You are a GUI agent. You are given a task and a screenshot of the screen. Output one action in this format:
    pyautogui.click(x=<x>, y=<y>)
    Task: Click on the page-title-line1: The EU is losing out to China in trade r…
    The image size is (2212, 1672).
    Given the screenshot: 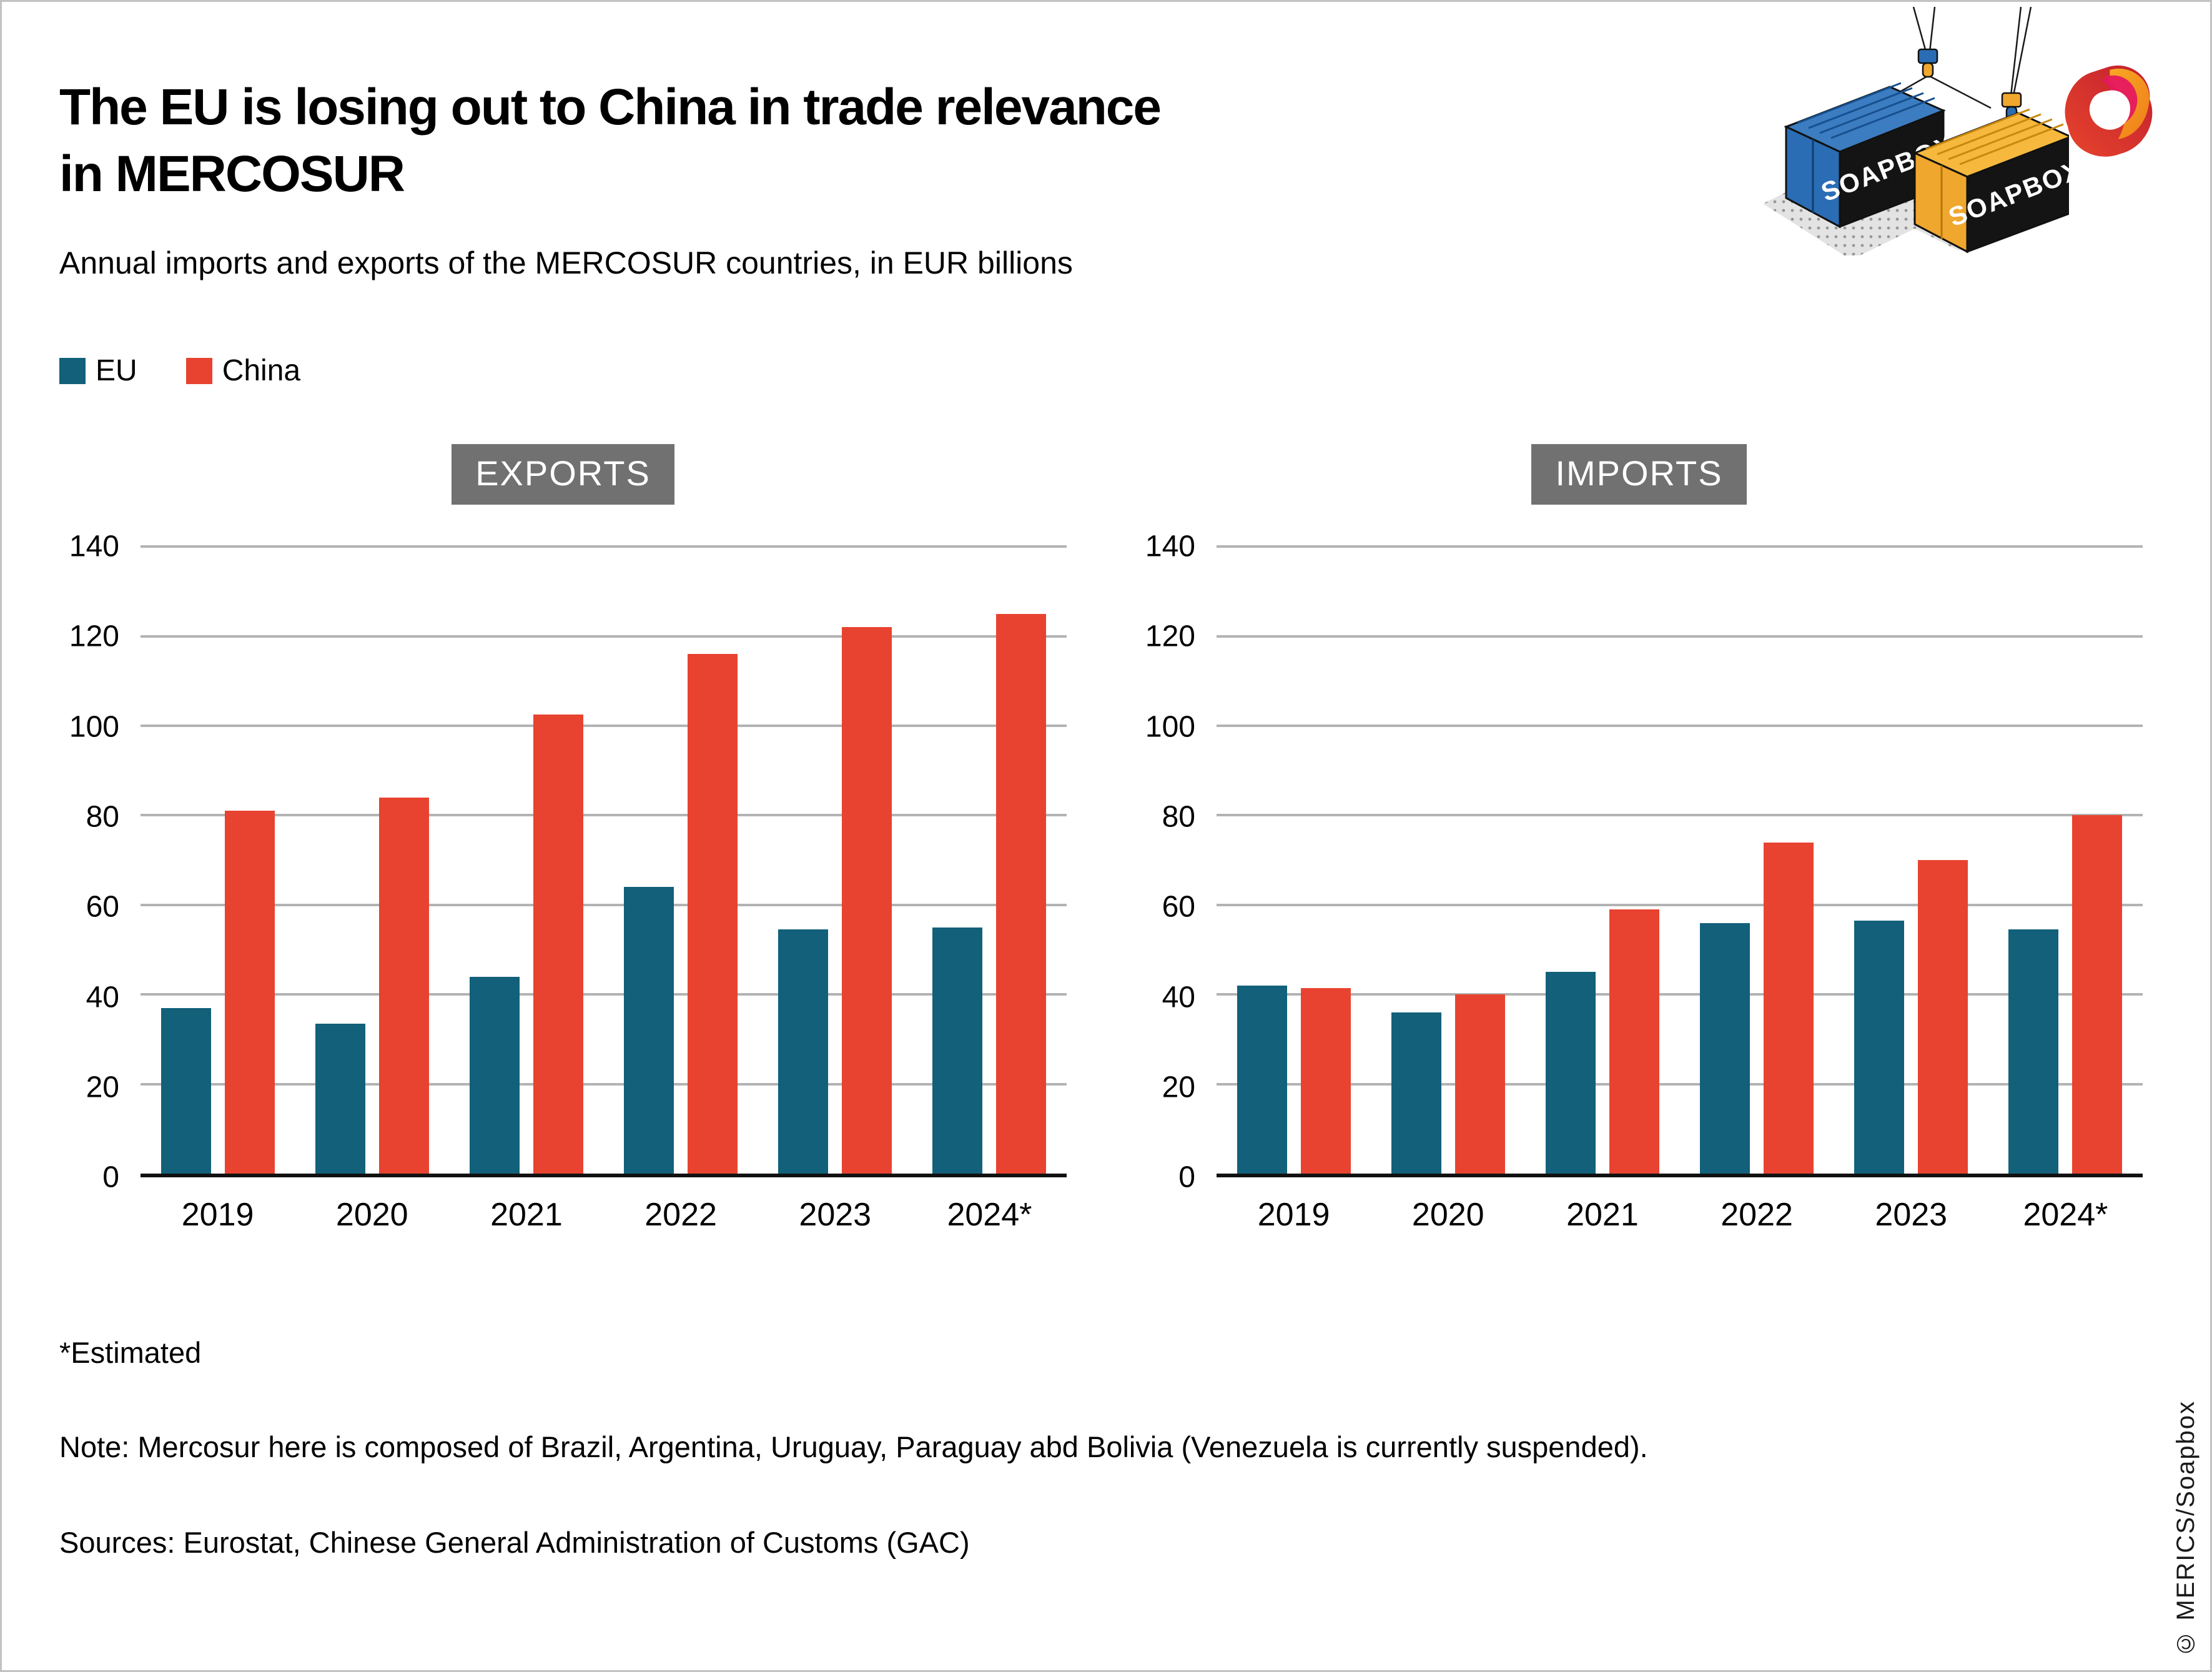 What is the action you would take?
    pyautogui.click(x=610, y=107)
    